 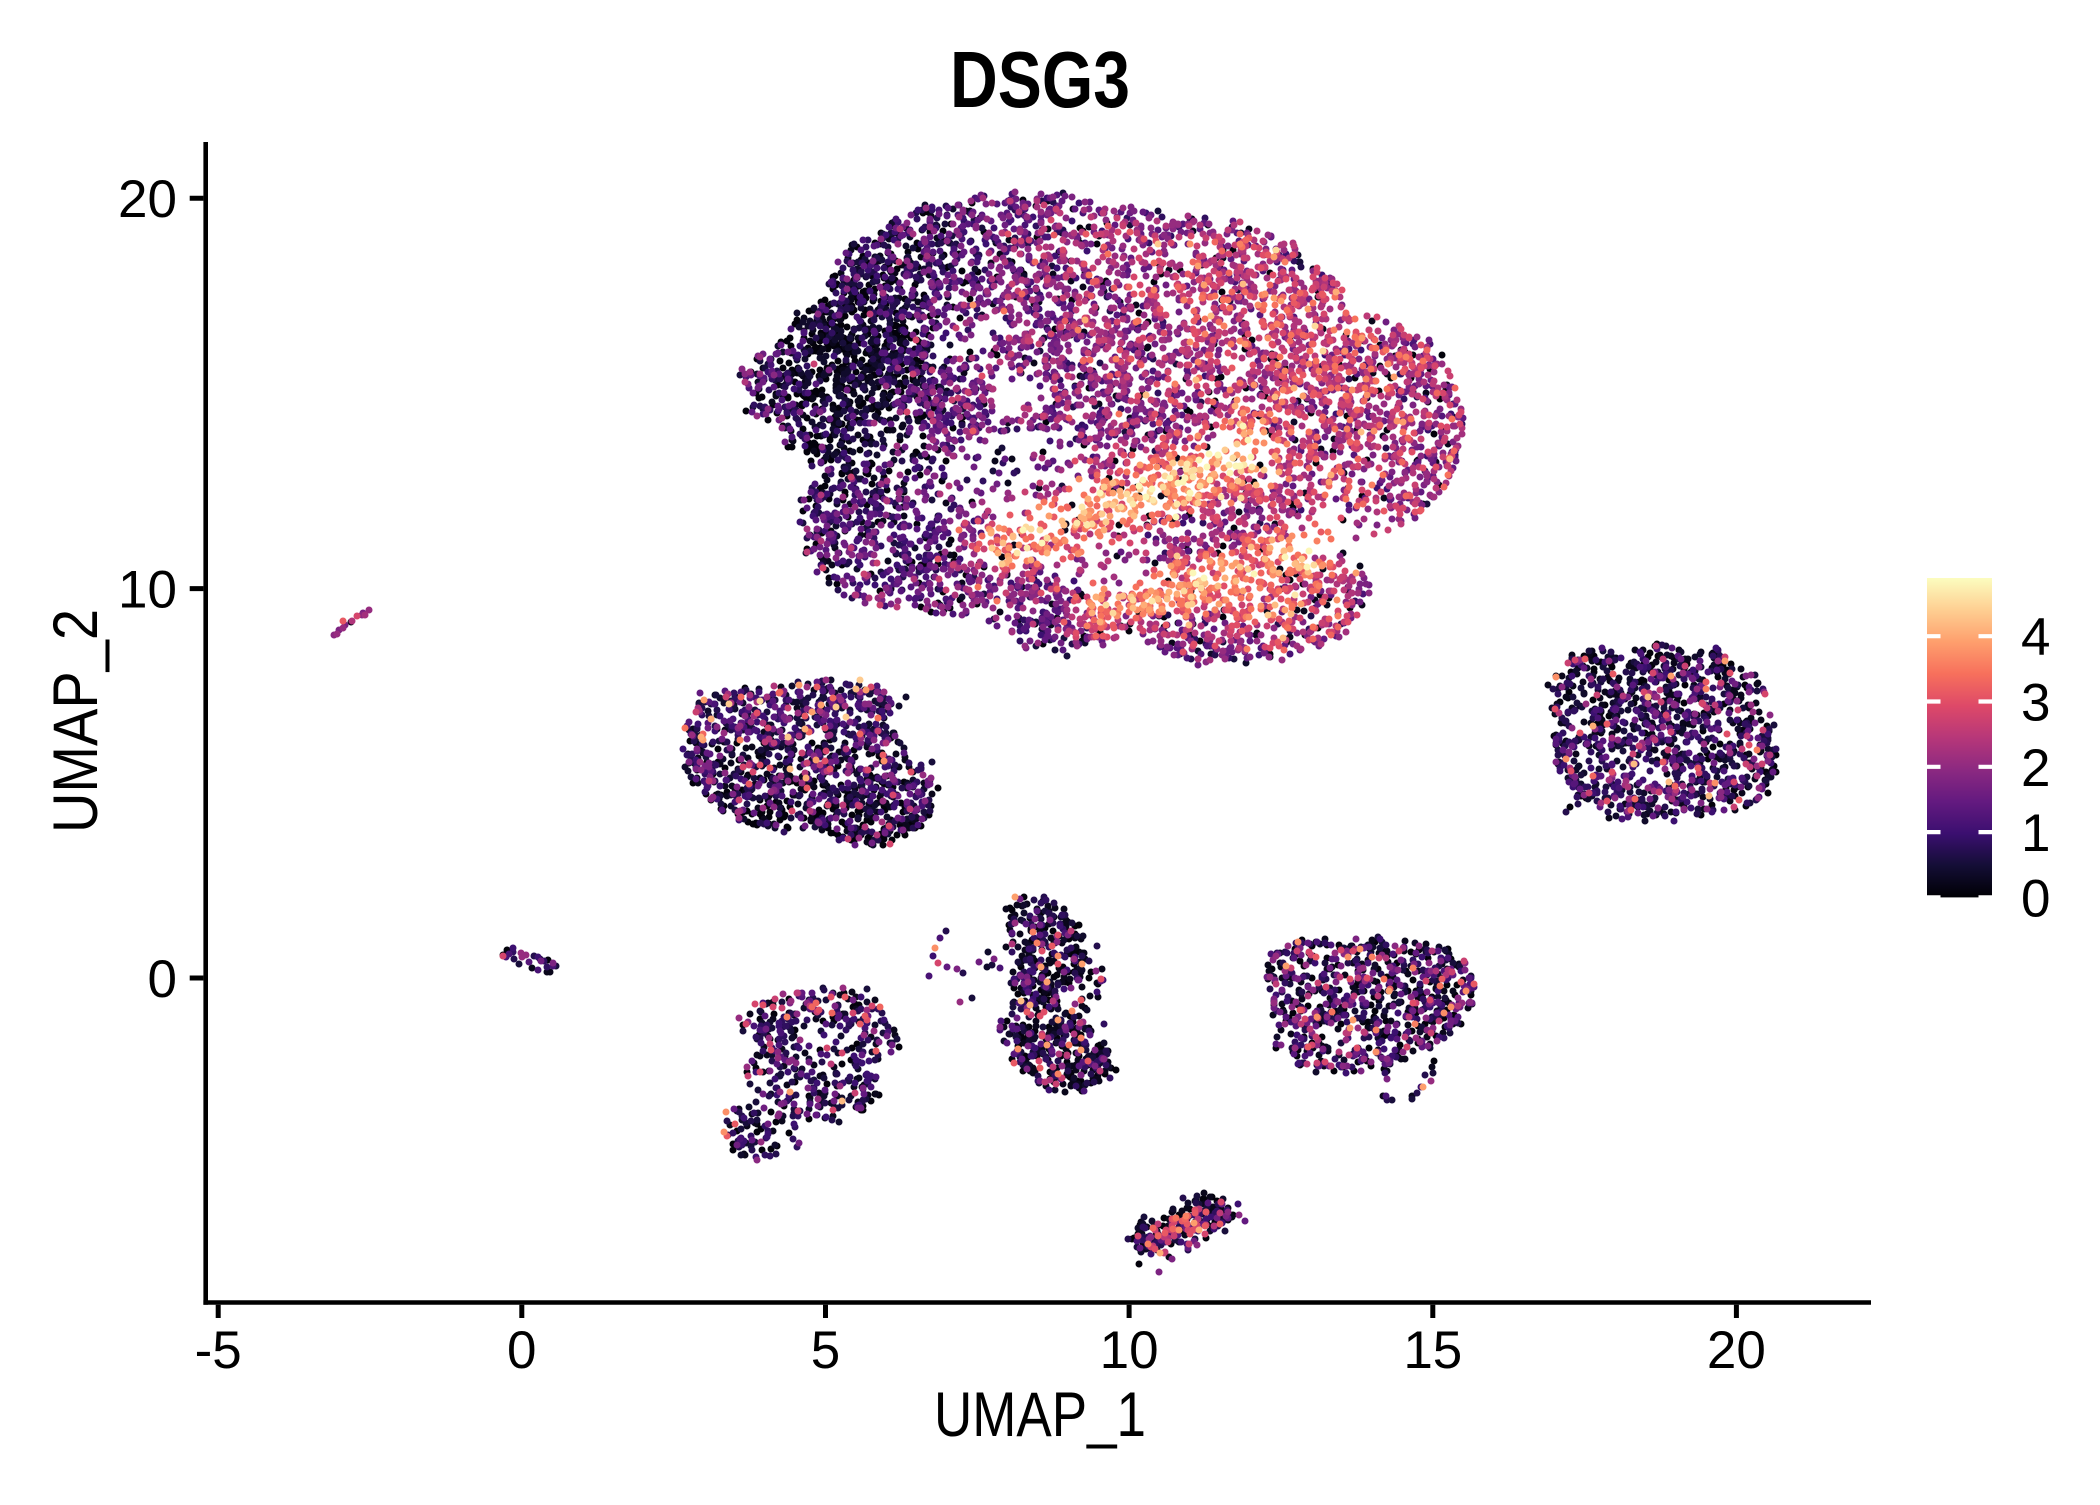 I want to click on svg-text: 15, so click(x=1432, y=1350).